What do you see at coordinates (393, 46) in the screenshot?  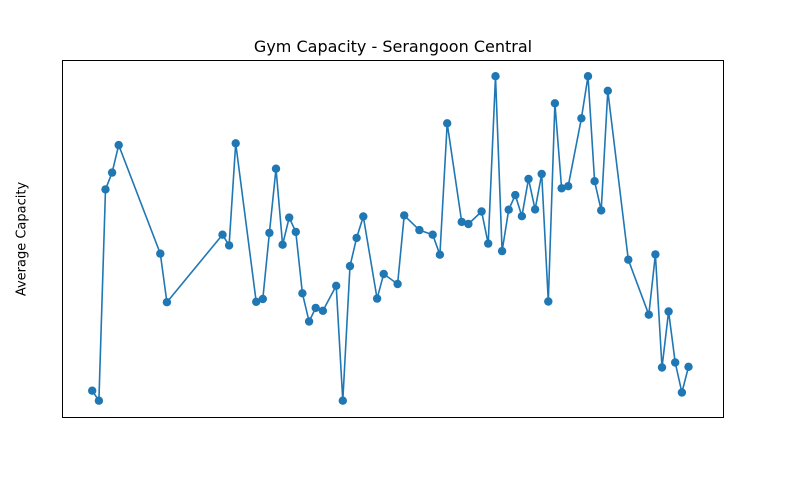 I see `chart-title: Gym Capacity - Serangoon Central` at bounding box center [393, 46].